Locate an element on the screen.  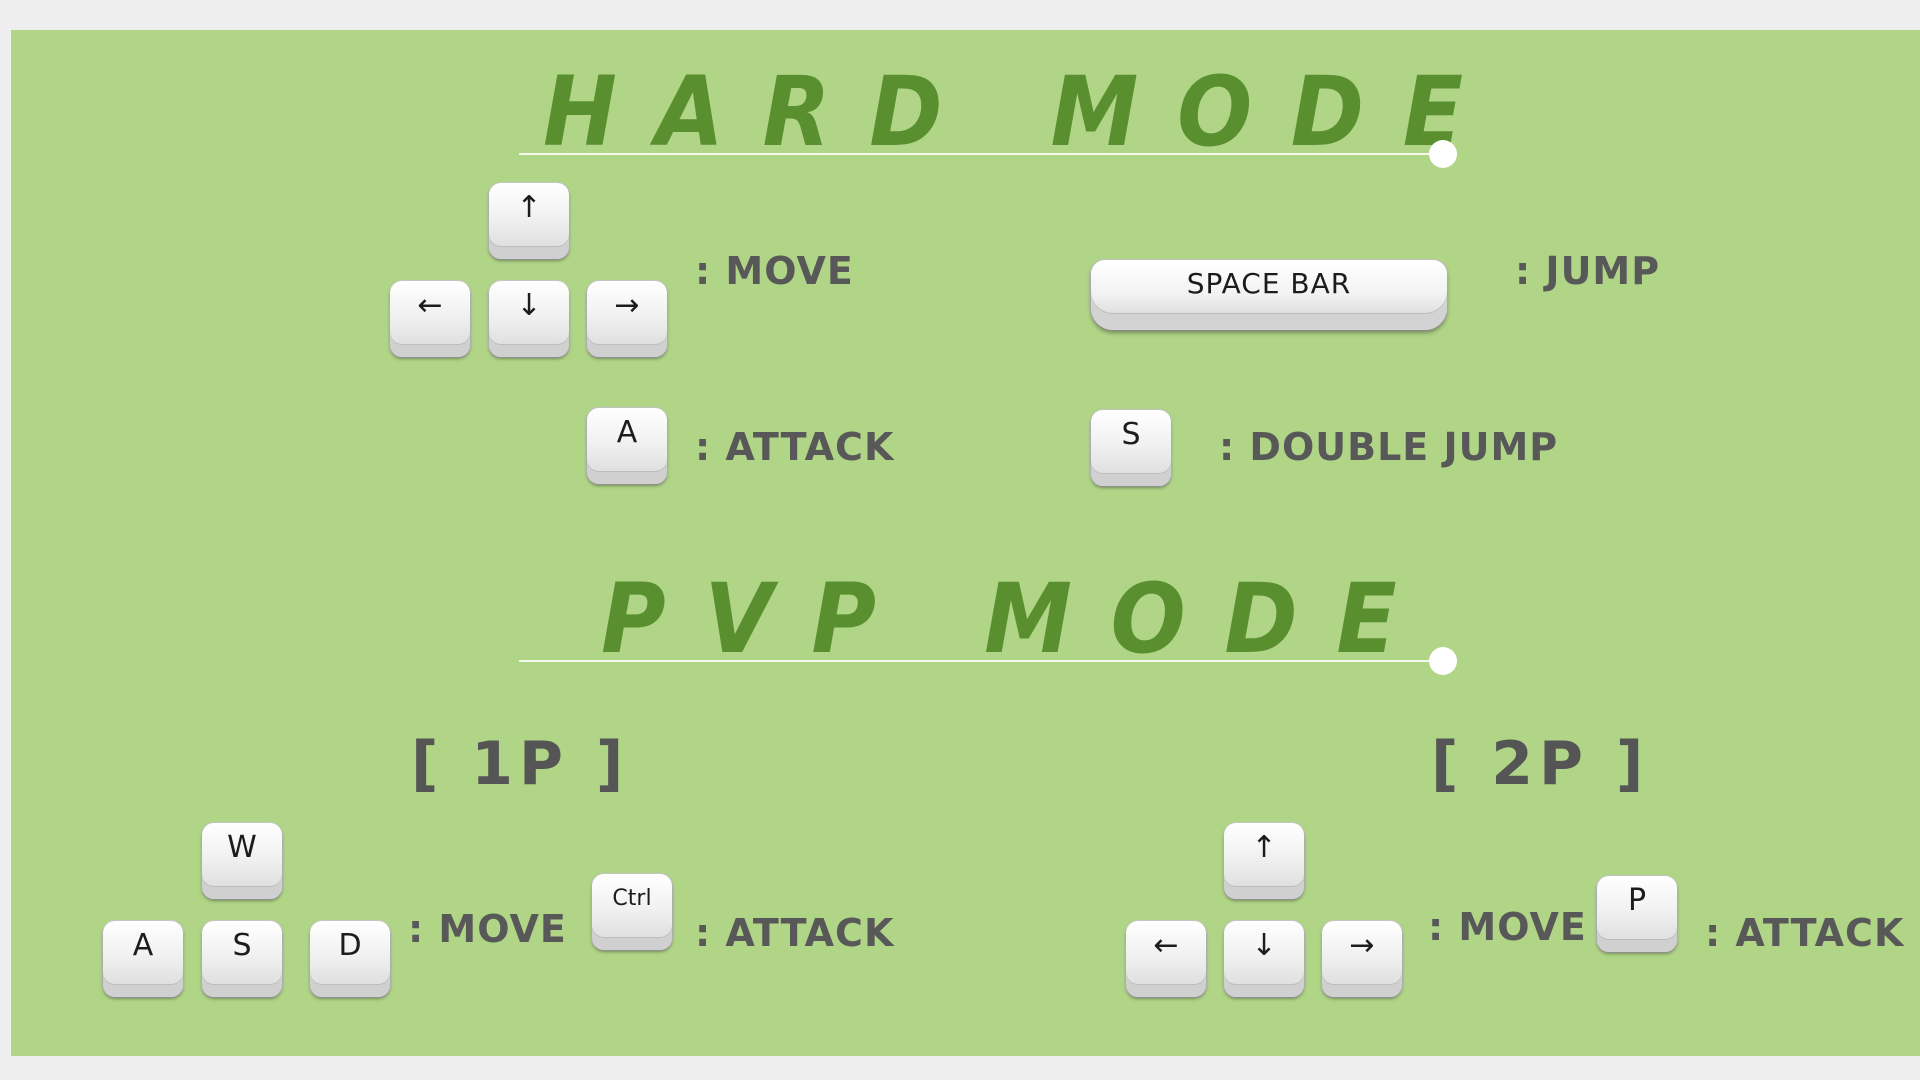
double-jump-key: S is located at coordinates (1131, 448).